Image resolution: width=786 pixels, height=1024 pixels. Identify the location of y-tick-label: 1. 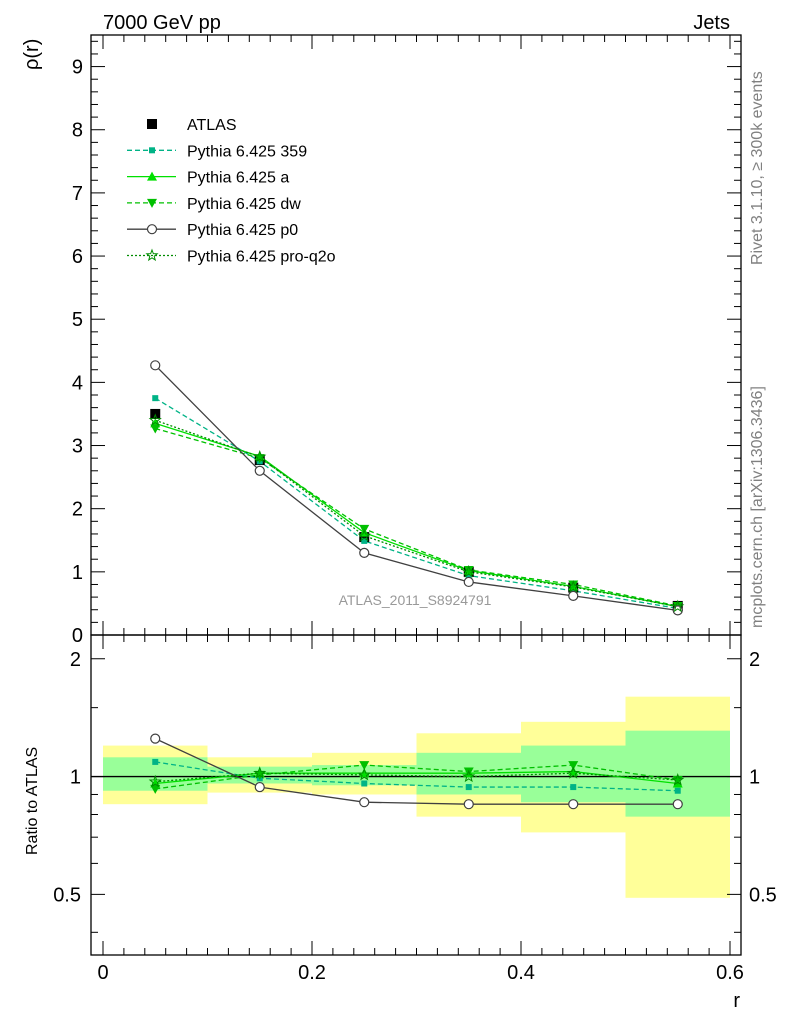
(77, 573).